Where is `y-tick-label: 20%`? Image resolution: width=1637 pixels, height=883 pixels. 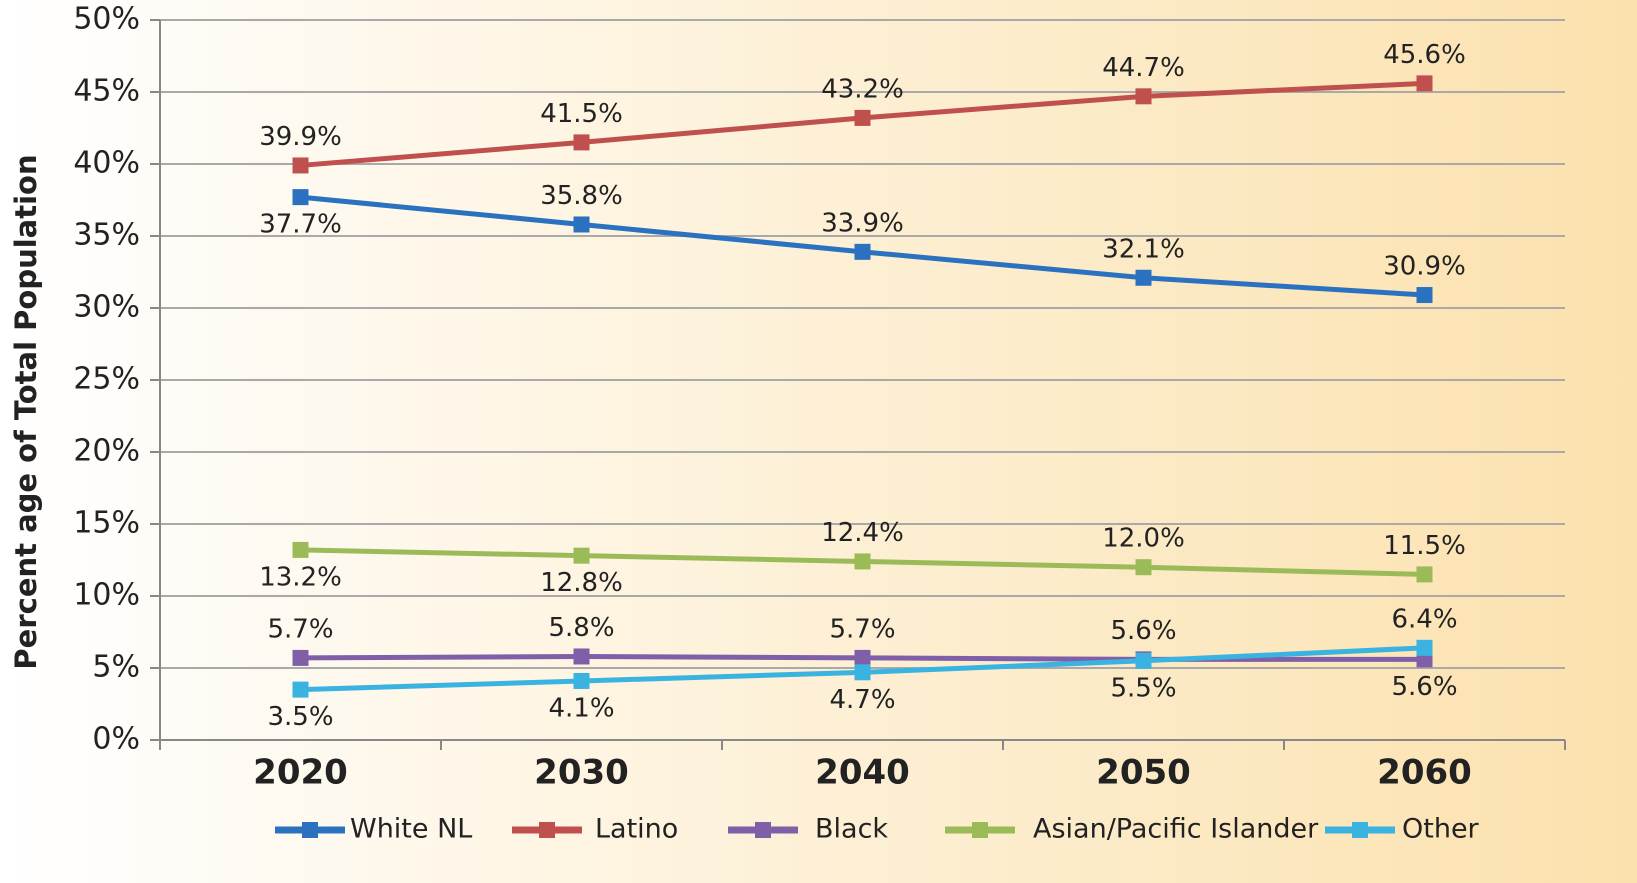
y-tick-label: 20% is located at coordinates (106, 451).